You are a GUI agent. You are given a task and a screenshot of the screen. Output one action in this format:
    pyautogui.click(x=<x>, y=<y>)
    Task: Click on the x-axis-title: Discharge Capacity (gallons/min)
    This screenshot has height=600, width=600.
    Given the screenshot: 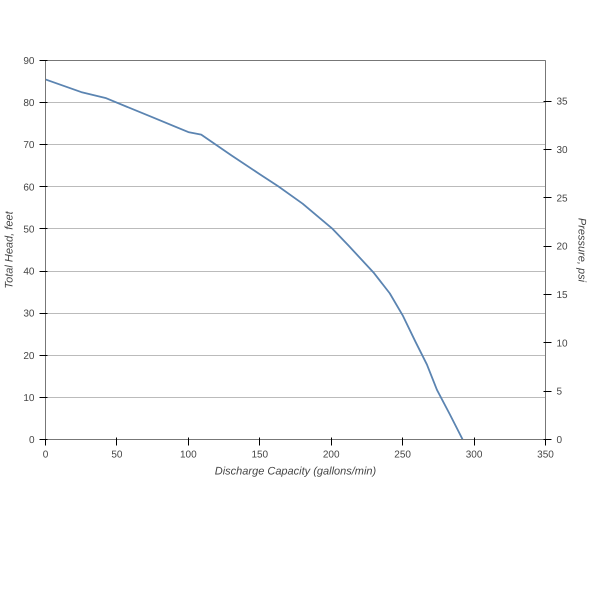 What is the action you would take?
    pyautogui.click(x=295, y=472)
    